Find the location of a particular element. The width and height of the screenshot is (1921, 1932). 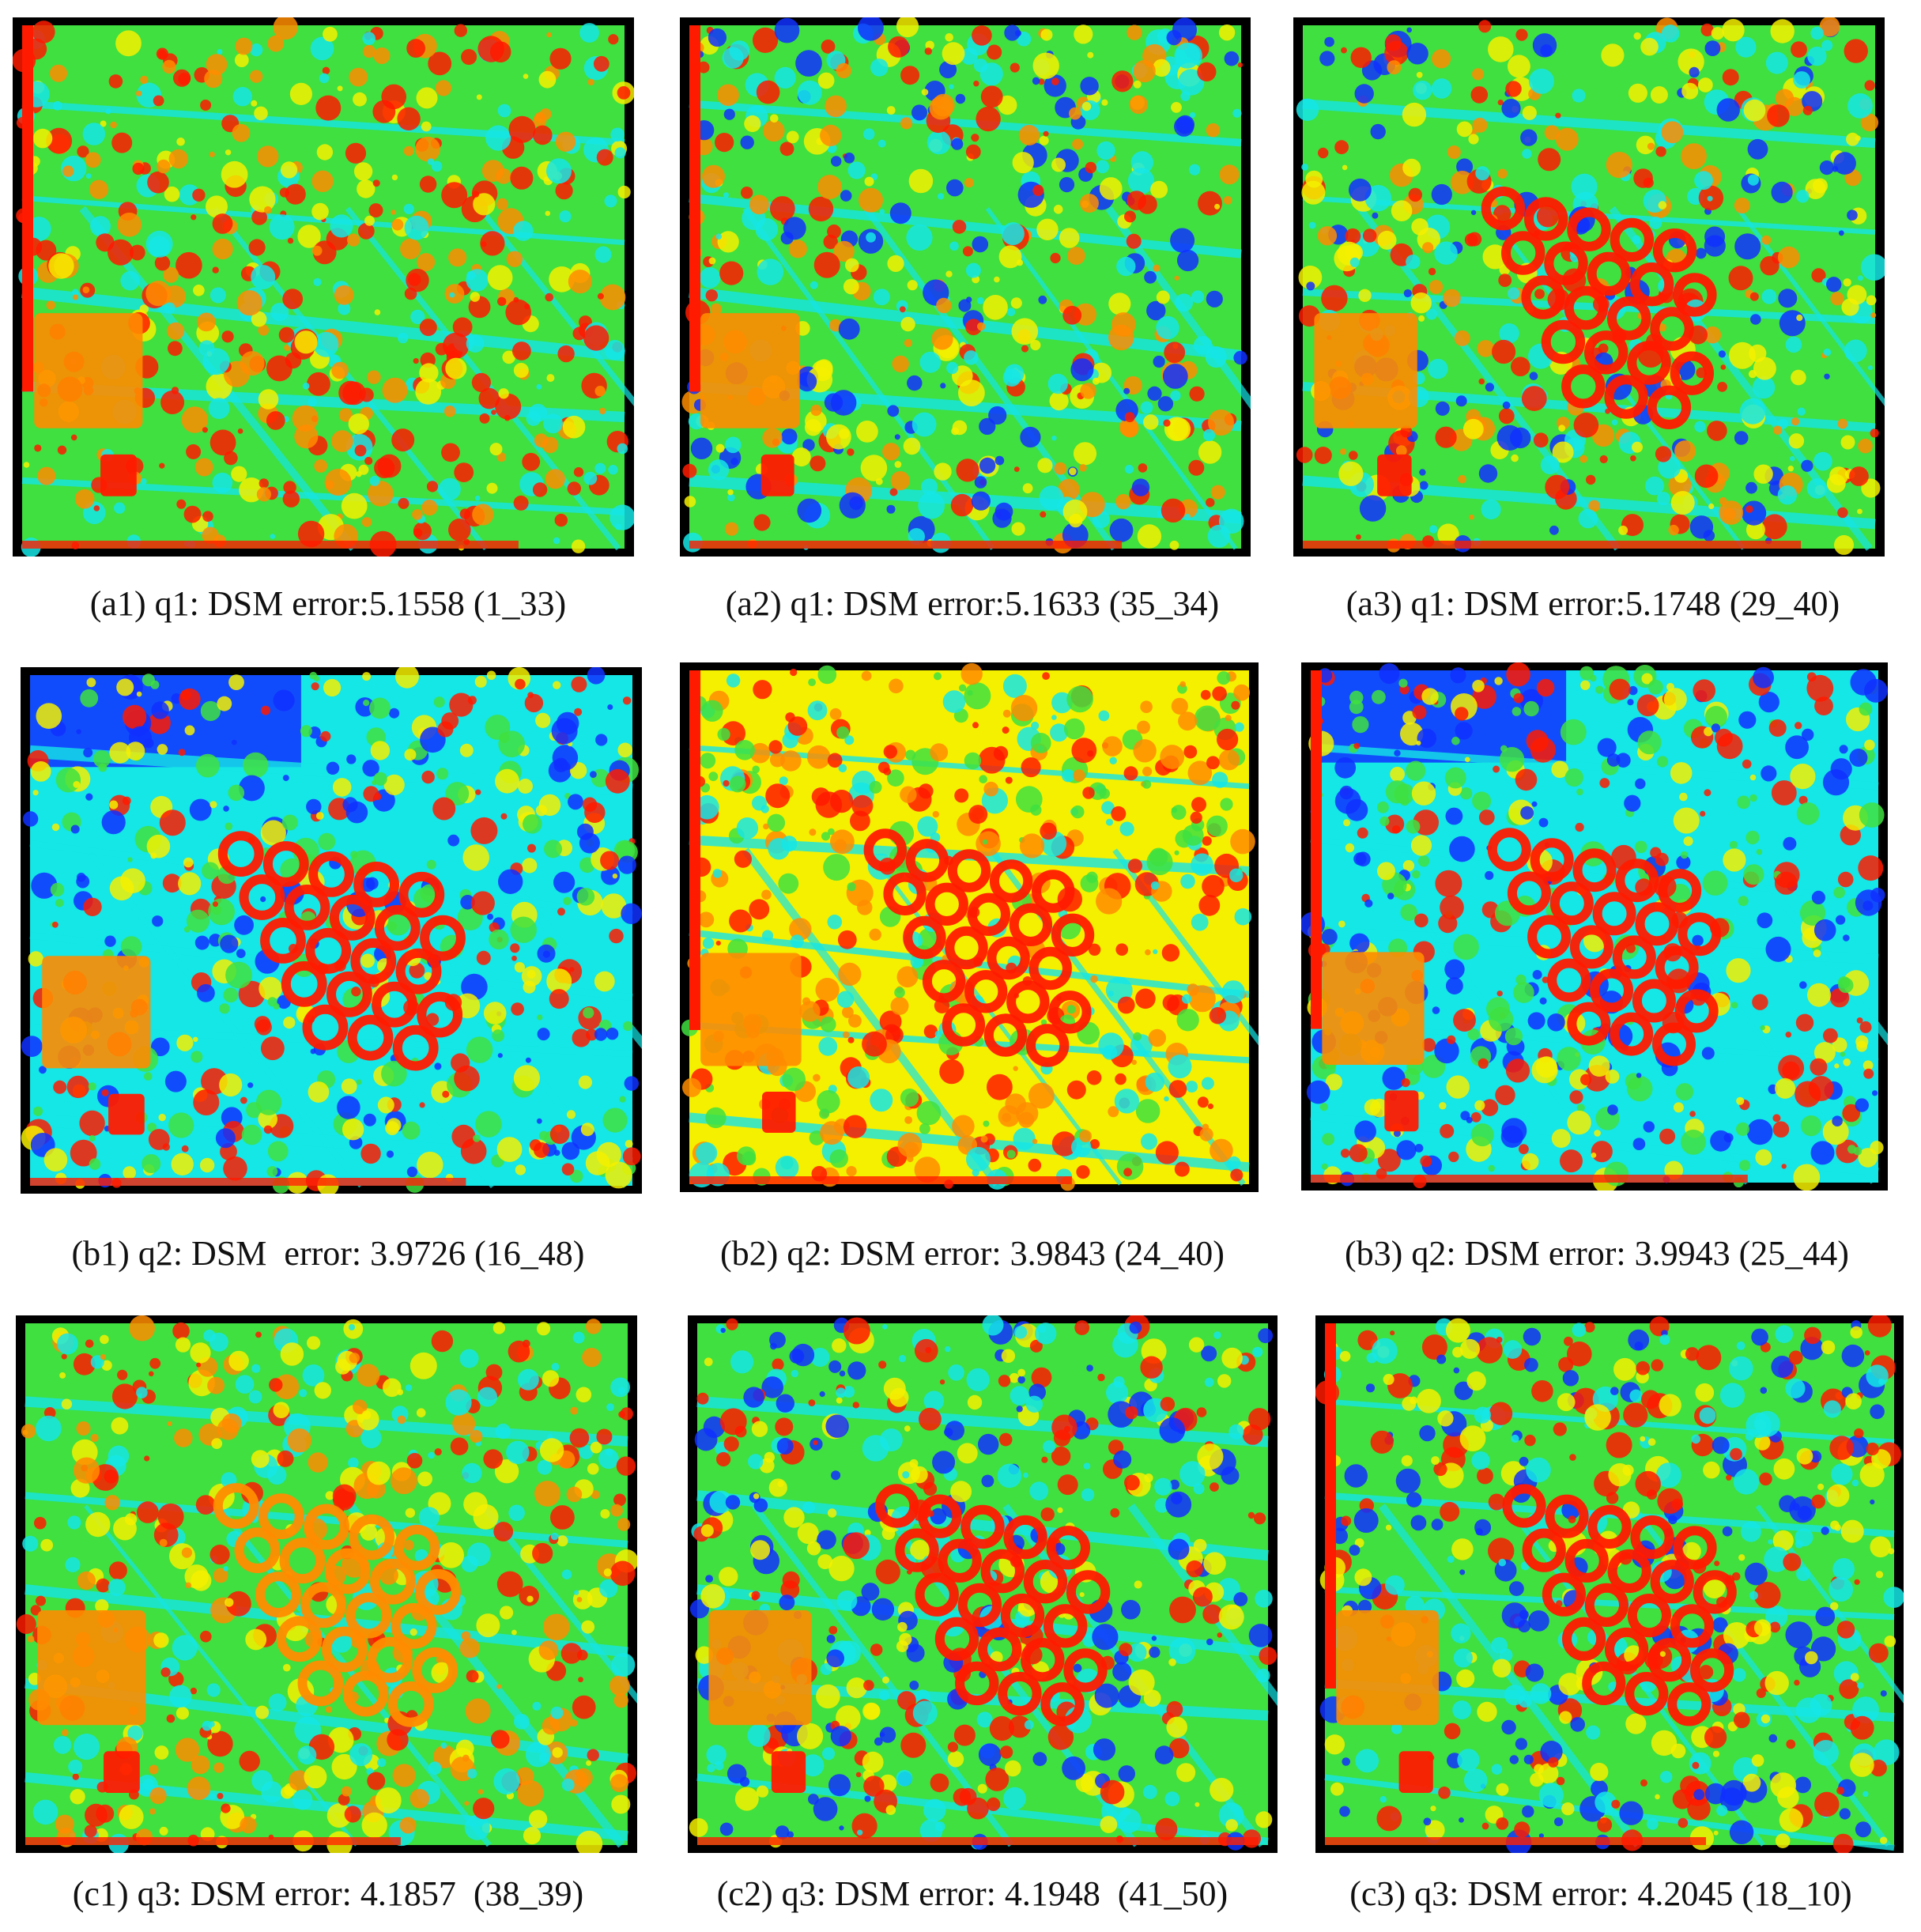

dsm-map-c3 is located at coordinates (1609, 1584).